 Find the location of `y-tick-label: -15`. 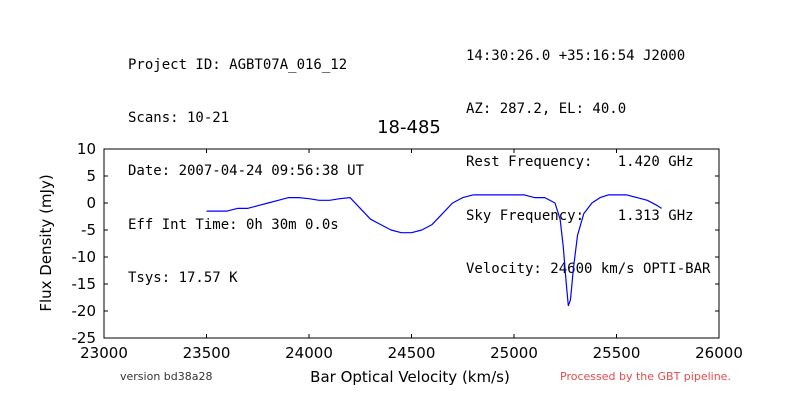

y-tick-label: -15 is located at coordinates (84, 284).